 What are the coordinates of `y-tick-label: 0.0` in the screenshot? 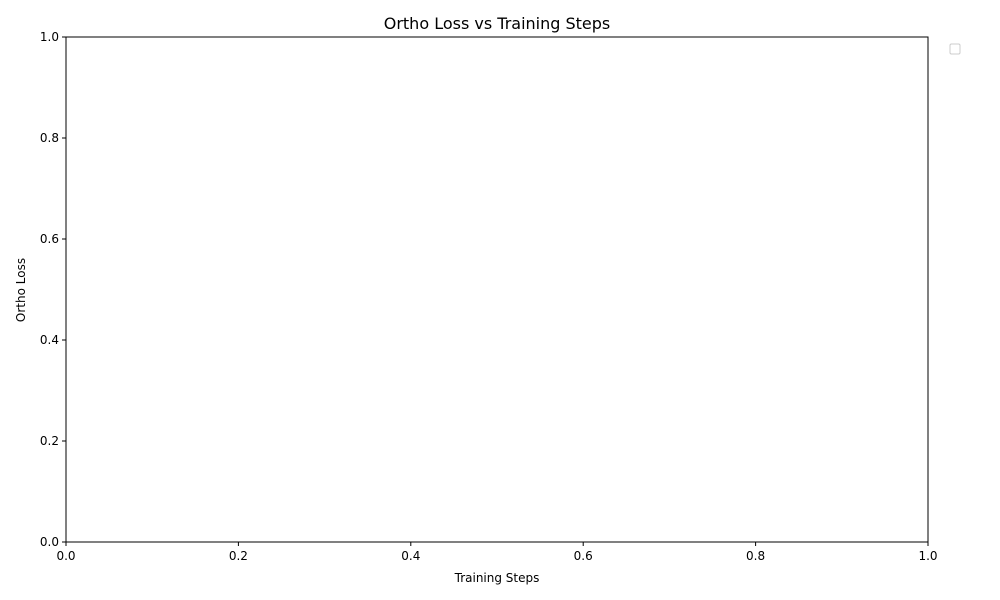 It's located at (49, 542).